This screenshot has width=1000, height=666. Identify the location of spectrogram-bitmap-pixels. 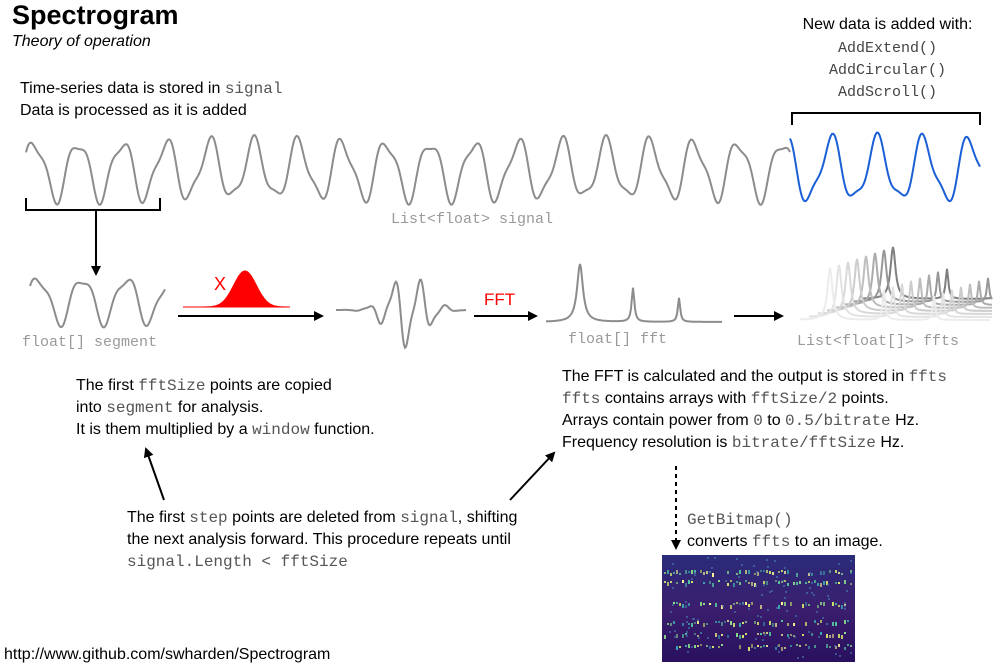
(758, 608).